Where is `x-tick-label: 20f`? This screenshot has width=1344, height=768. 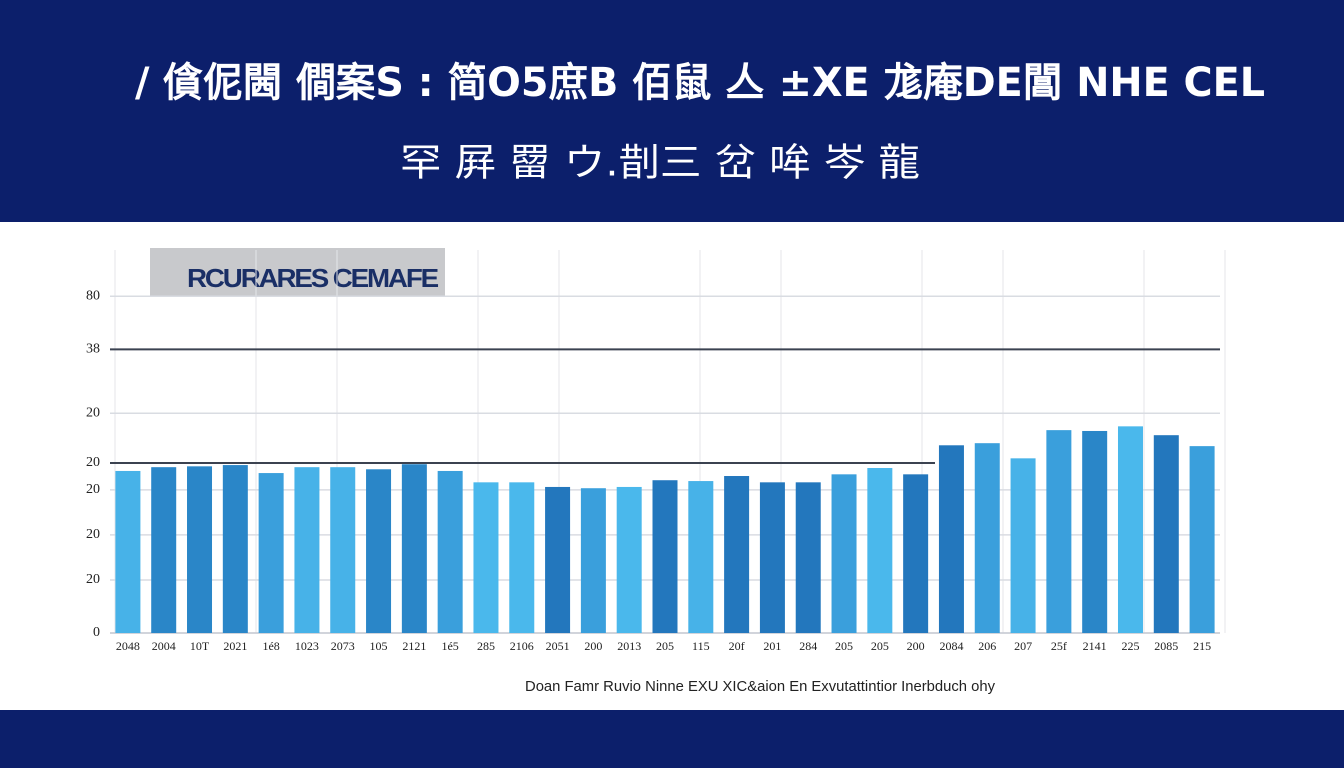 x-tick-label: 20f is located at coordinates (737, 646).